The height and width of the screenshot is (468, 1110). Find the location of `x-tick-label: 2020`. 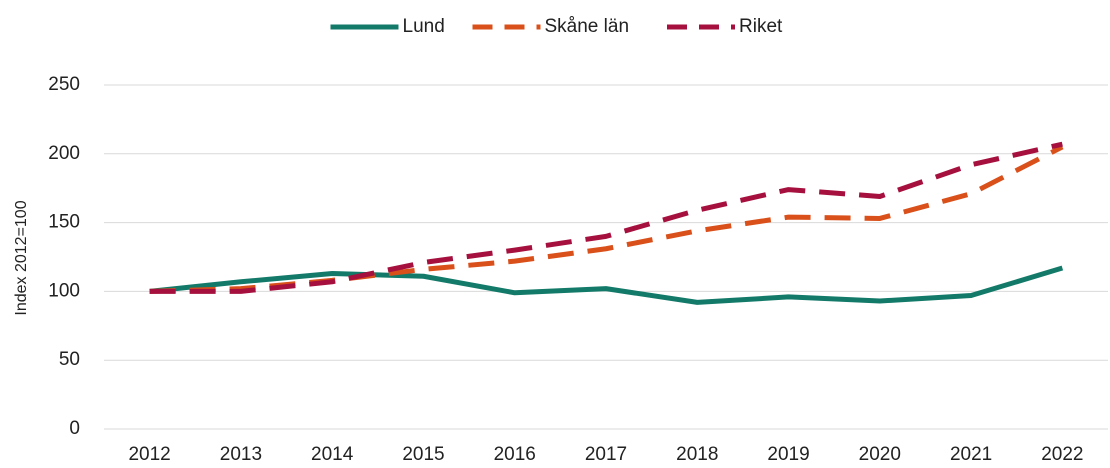

x-tick-label: 2020 is located at coordinates (880, 454).